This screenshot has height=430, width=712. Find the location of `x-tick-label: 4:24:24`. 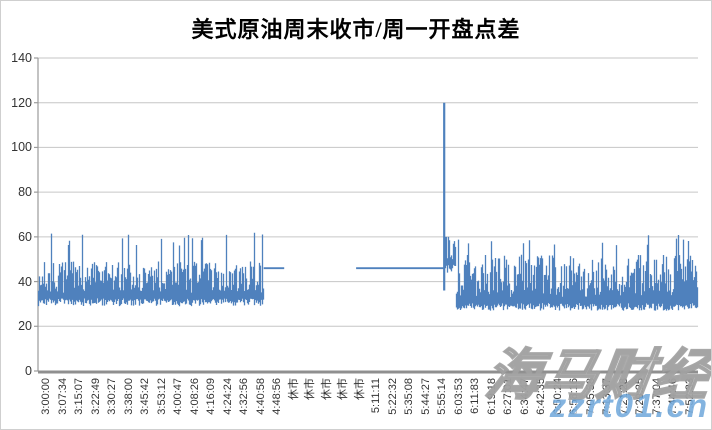

x-tick-label: 4:24:24 is located at coordinates (227, 396).